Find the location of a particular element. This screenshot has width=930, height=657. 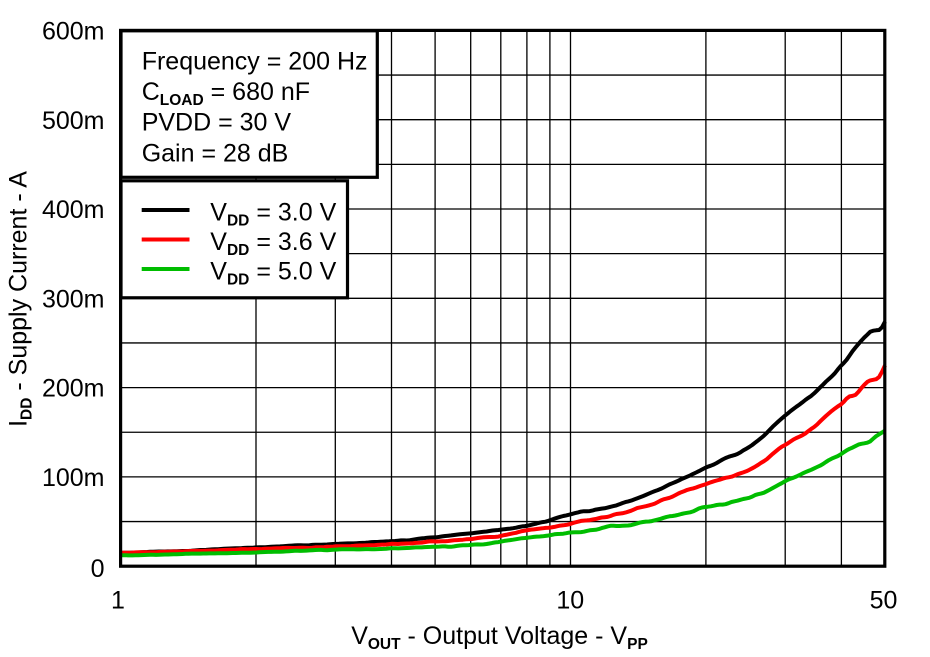

svg-text: Gain = 28 dB is located at coordinates (215, 153).